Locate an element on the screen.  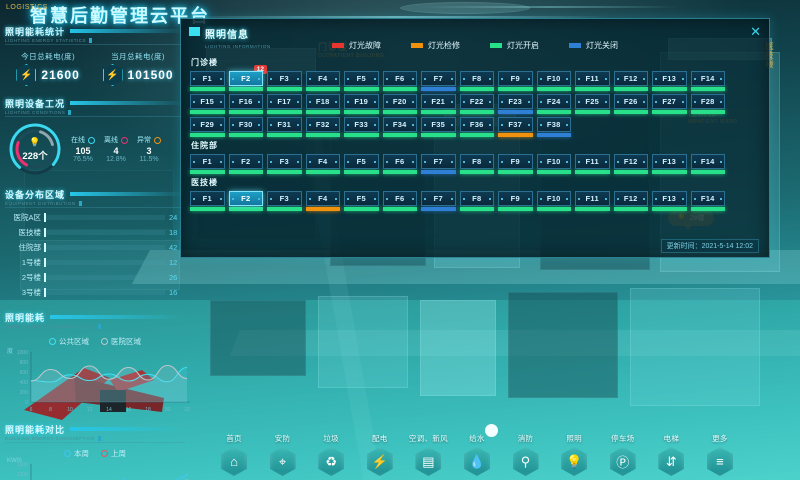
room-cell: F20 is located at coordinates (399, 104).